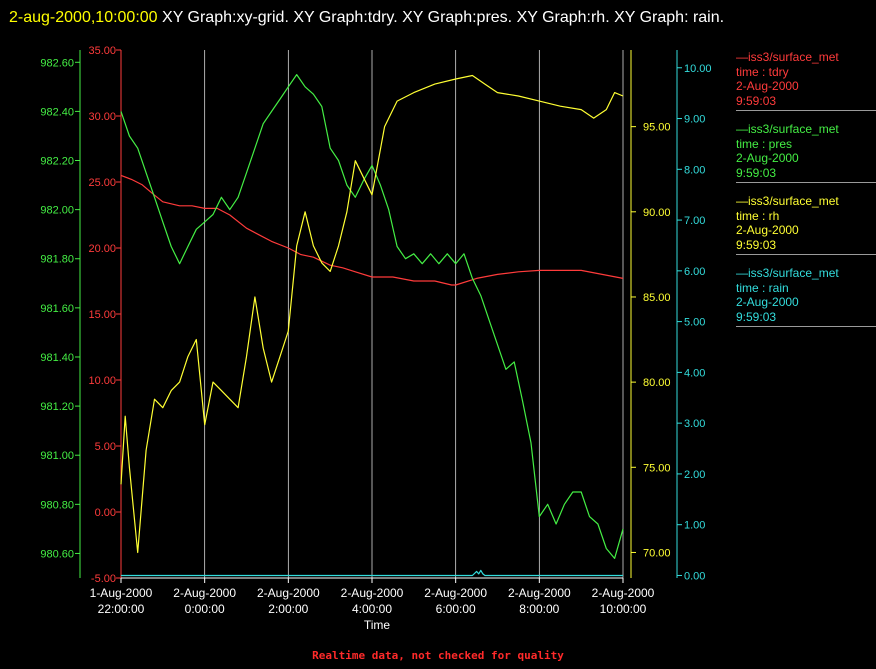 This screenshot has height=669, width=876. I want to click on pres-tick-label: 982.00, so click(57, 211).